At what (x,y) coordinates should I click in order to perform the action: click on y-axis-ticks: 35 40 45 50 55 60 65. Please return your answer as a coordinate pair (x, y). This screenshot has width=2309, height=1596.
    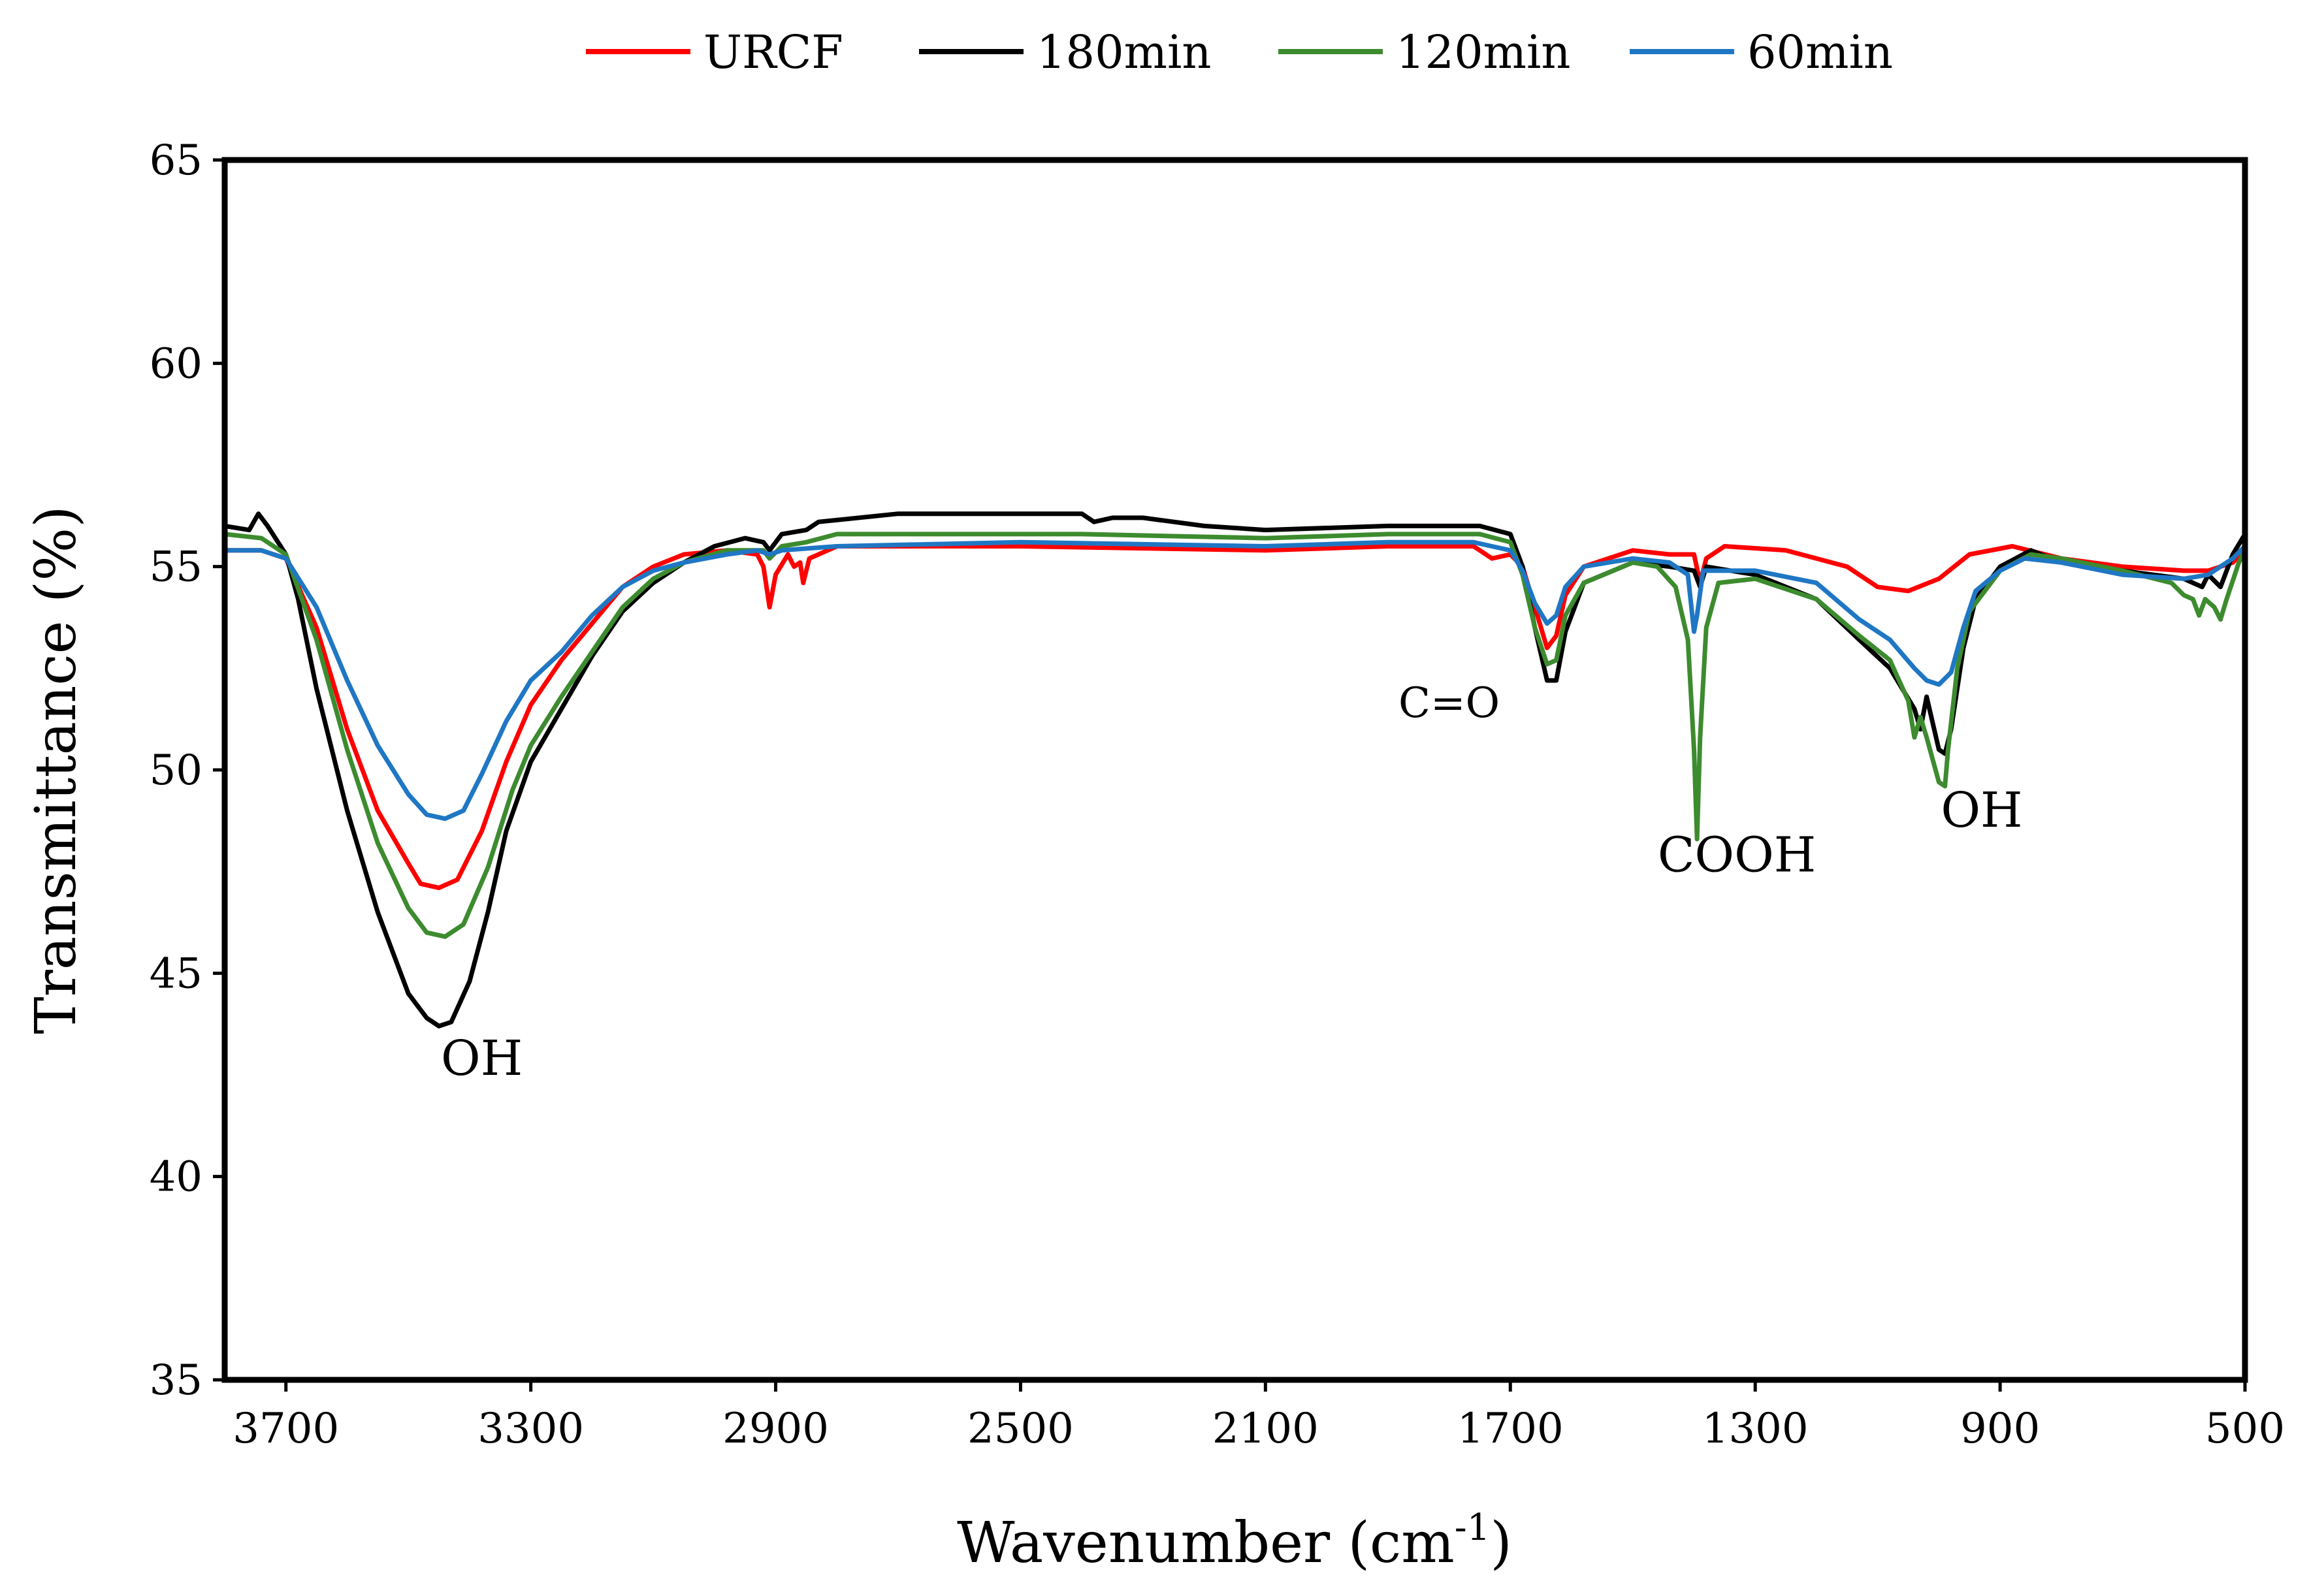
    Looking at the image, I should click on (187, 770).